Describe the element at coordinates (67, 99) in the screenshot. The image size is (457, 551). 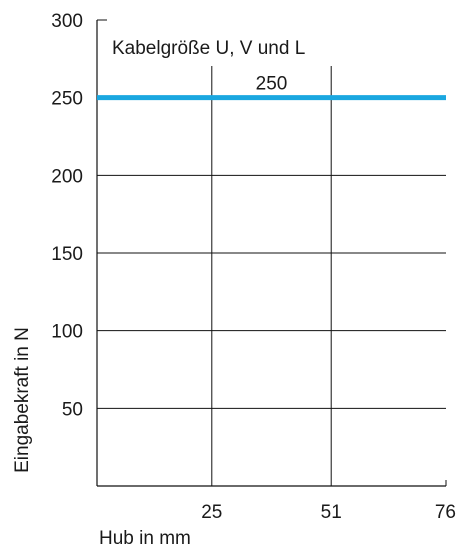
I see `y-tick-label: 250` at that location.